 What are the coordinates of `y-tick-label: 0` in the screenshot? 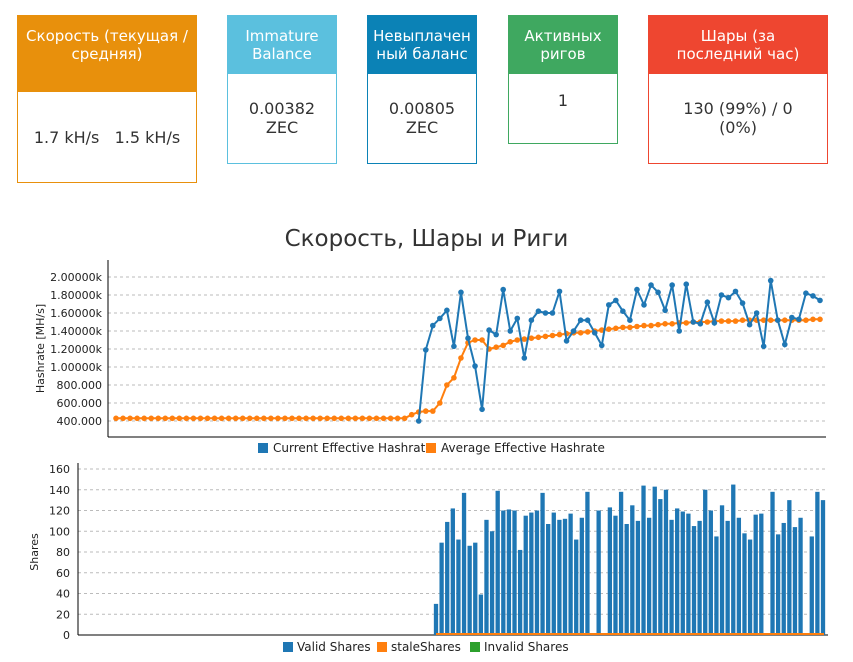 It's located at (66, 635).